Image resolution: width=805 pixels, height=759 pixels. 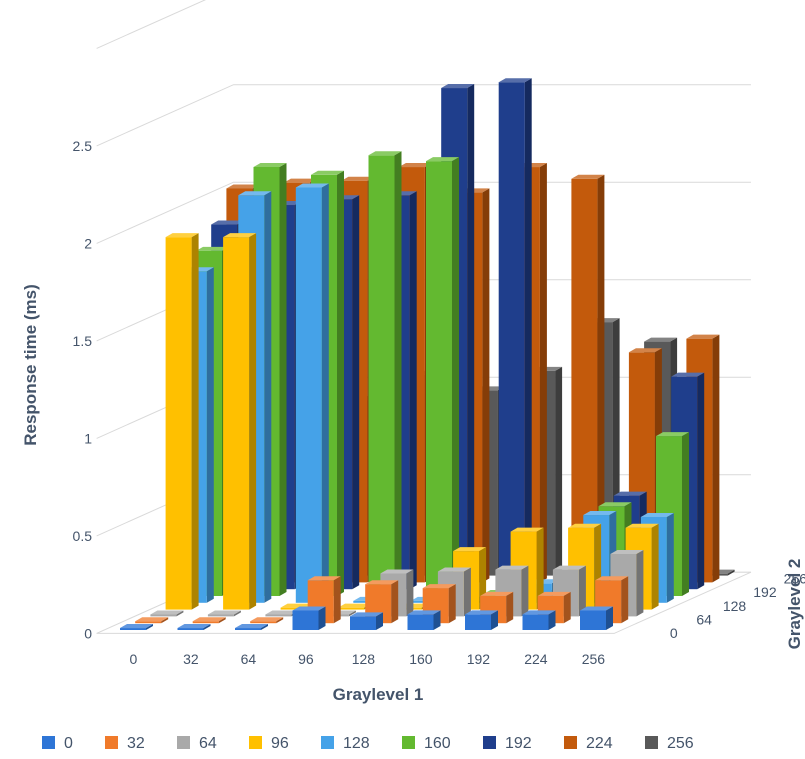 What do you see at coordinates (249, 659) in the screenshot?
I see `x-tick-label: 64` at bounding box center [249, 659].